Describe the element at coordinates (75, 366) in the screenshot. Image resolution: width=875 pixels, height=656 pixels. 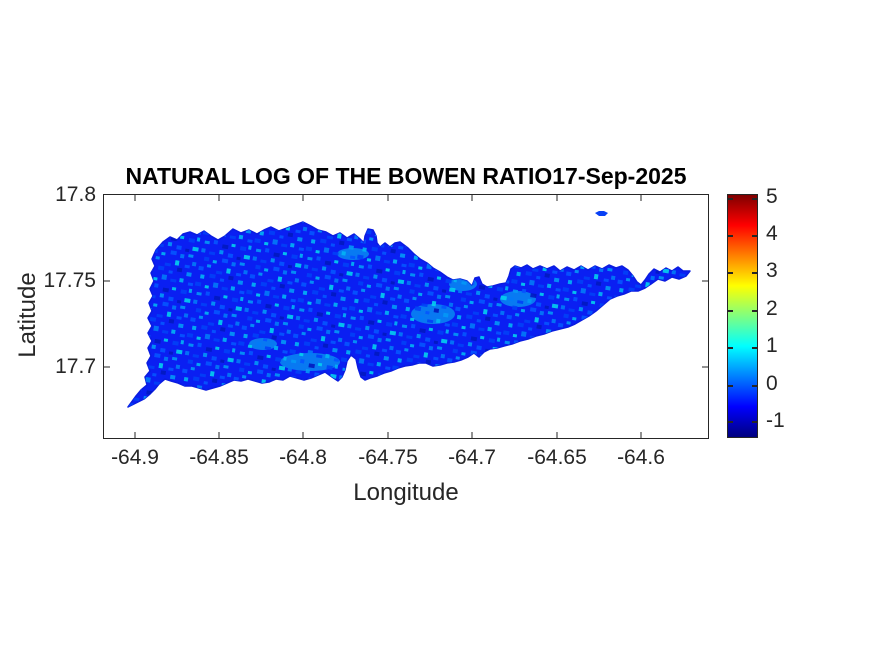
I see `y-tick-label: 17.7` at that location.